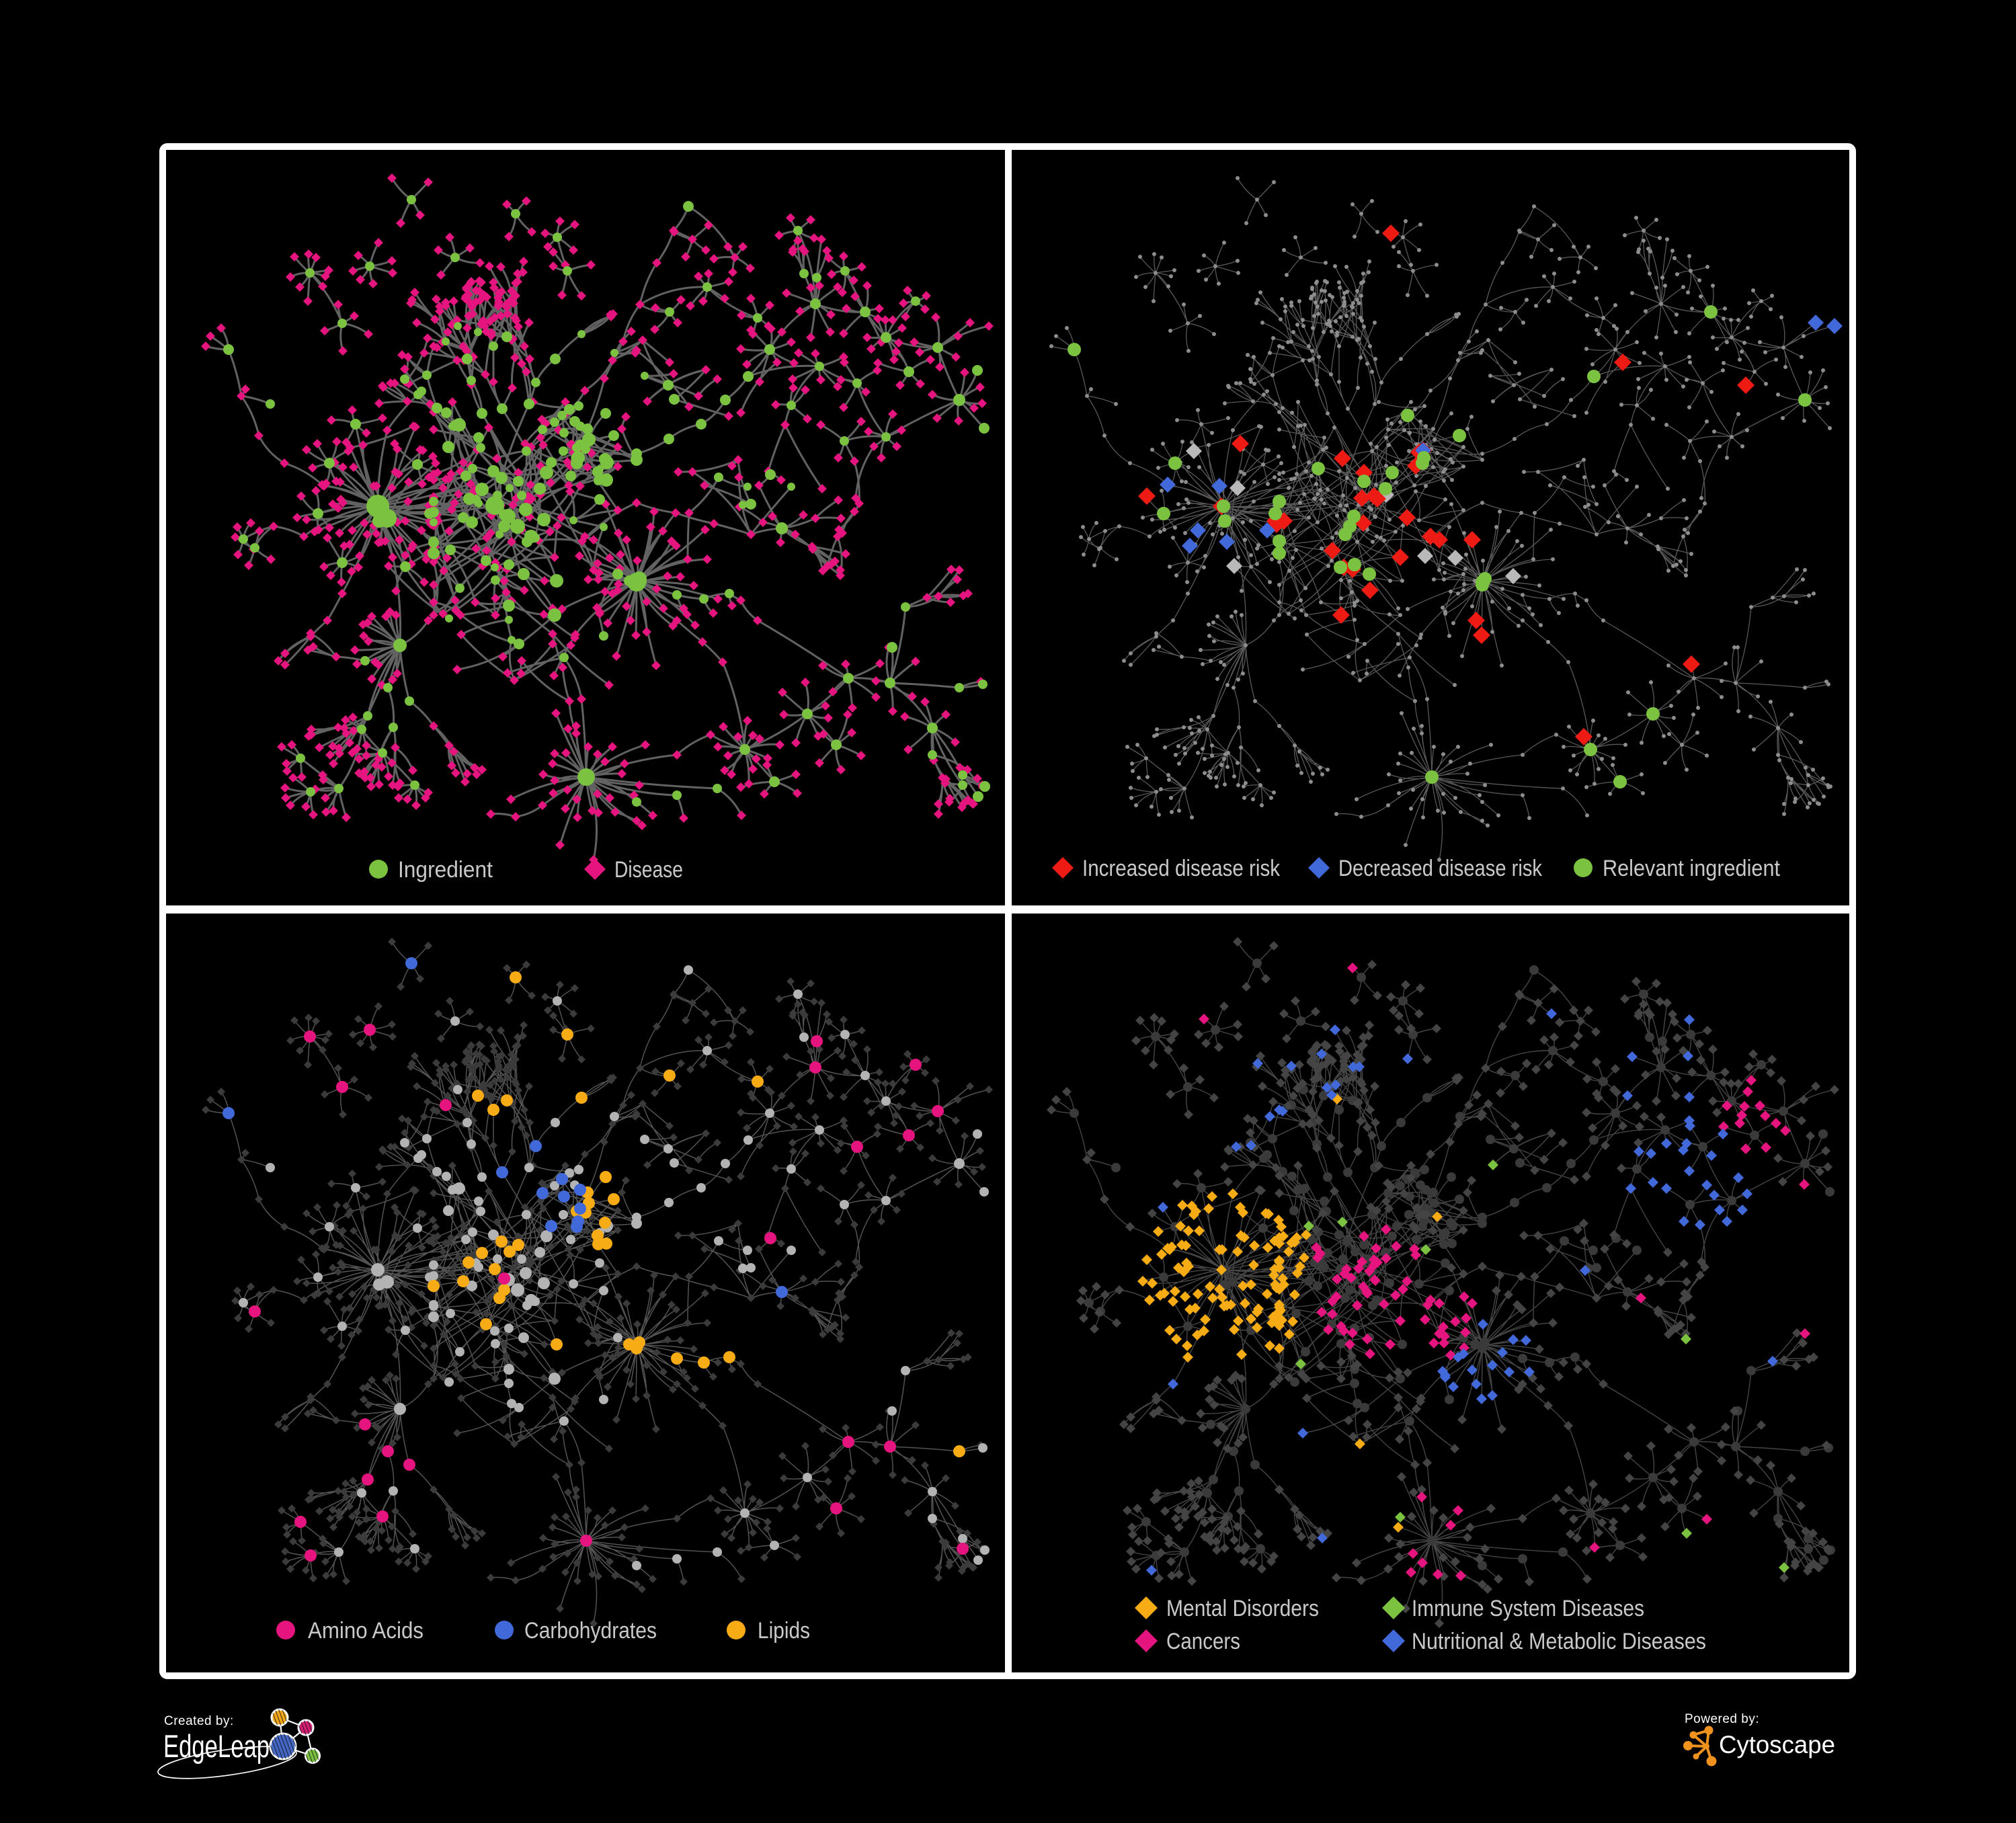 The height and width of the screenshot is (1823, 2016). Describe the element at coordinates (445, 870) in the screenshot. I see `svg-text: Ingredient` at that location.